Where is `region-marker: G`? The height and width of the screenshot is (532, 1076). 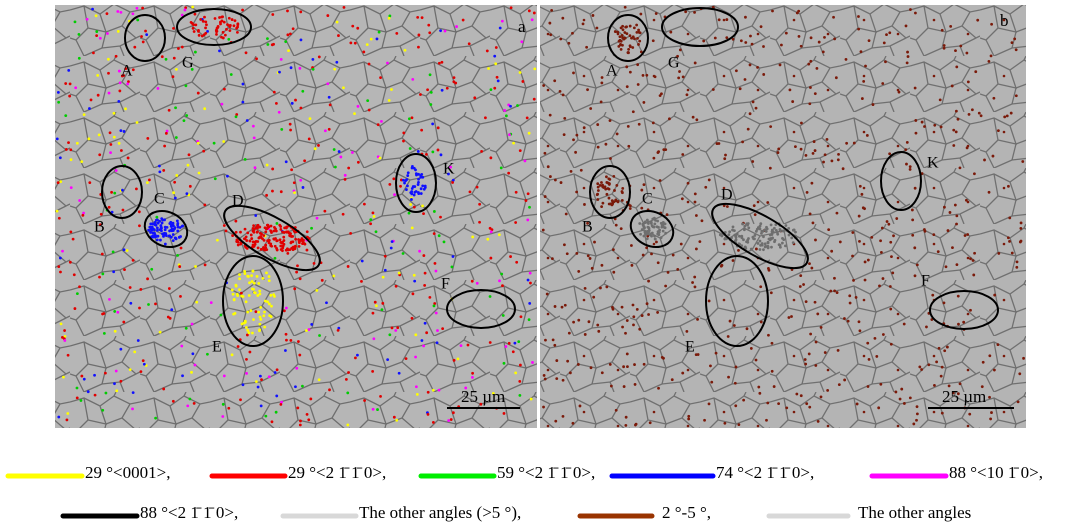
region-marker: G is located at coordinates (674, 63).